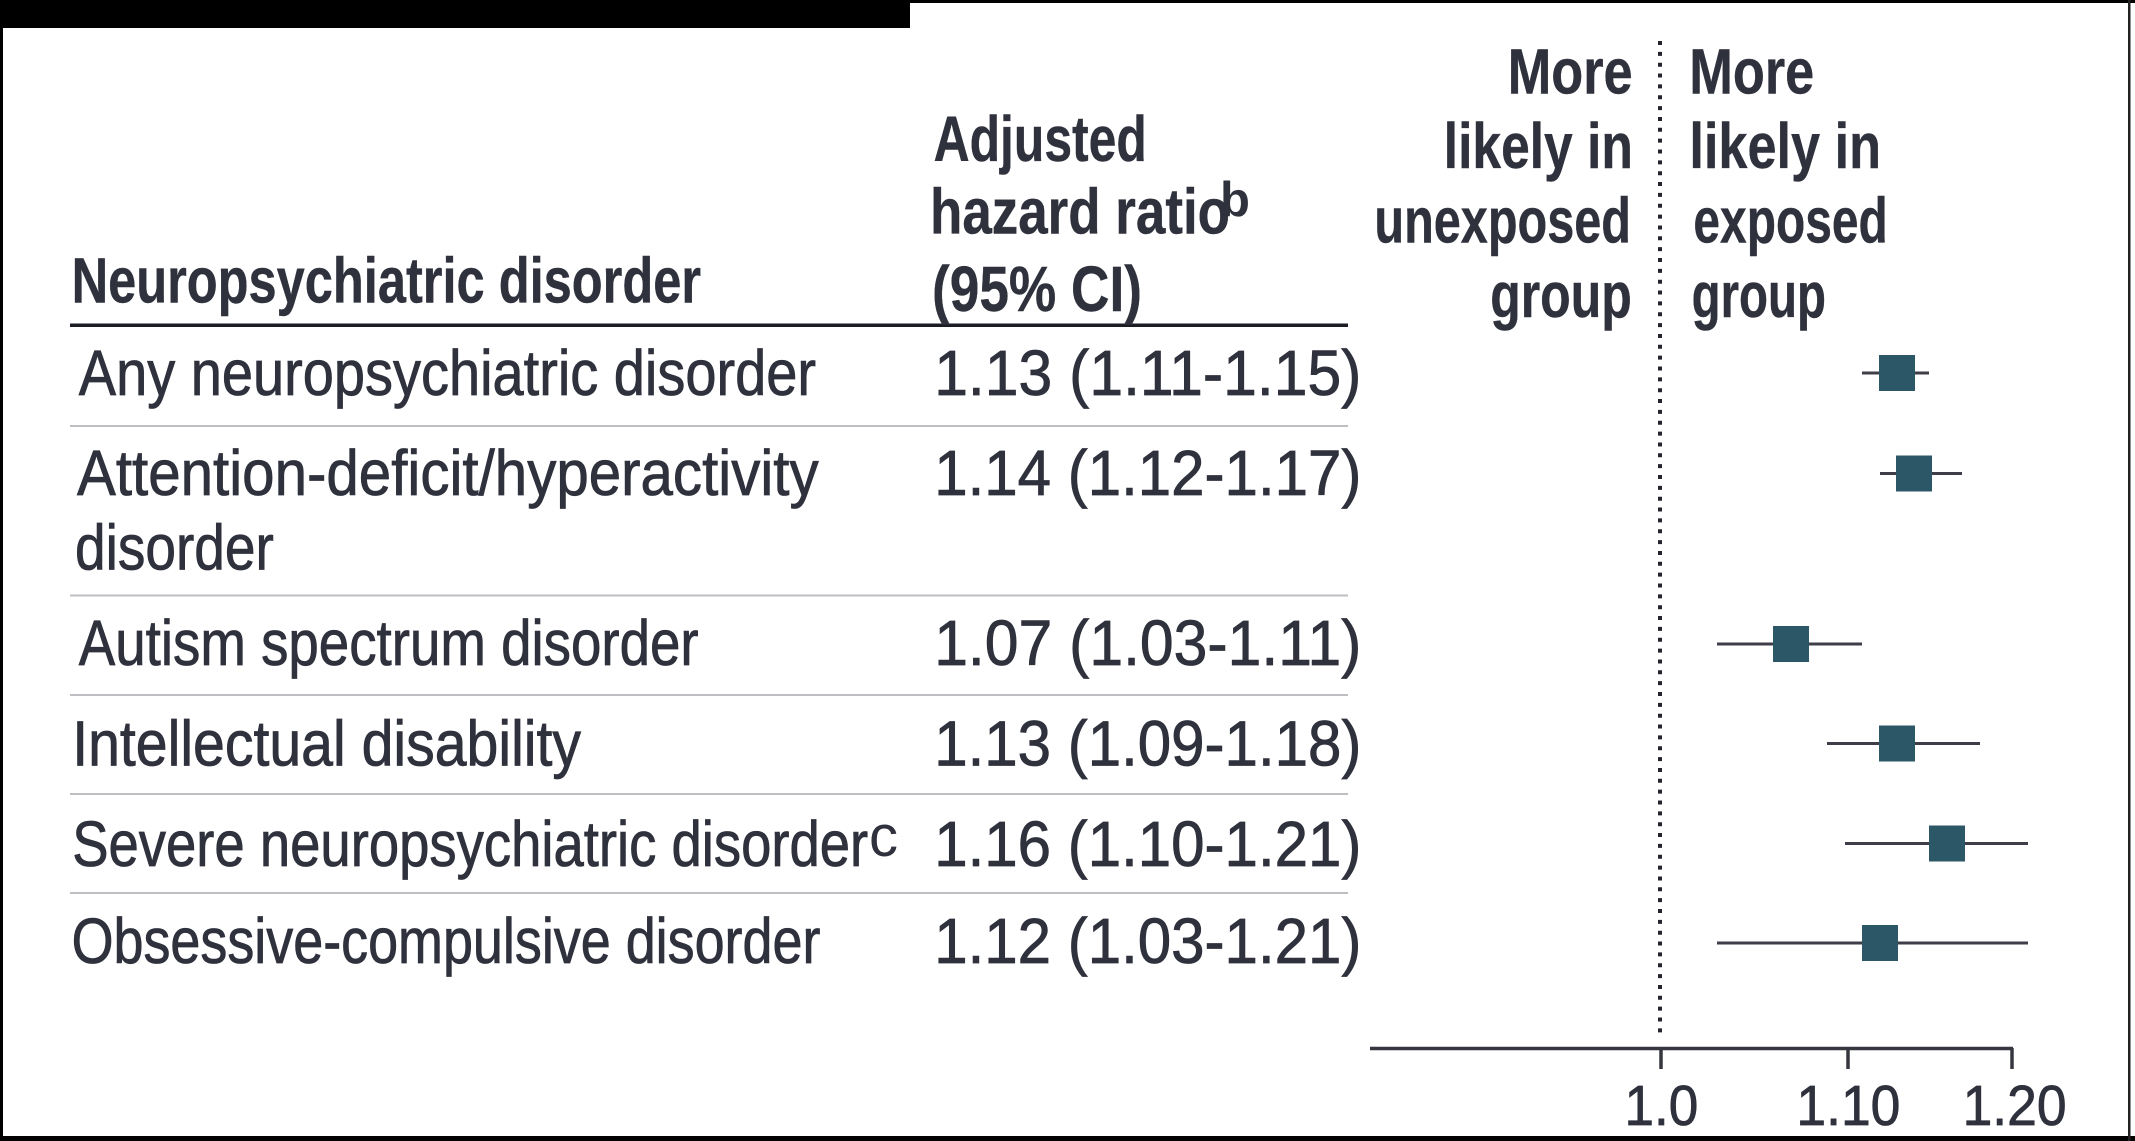 The height and width of the screenshot is (1141, 2135). I want to click on svg-text: 1.0, so click(1662, 1106).